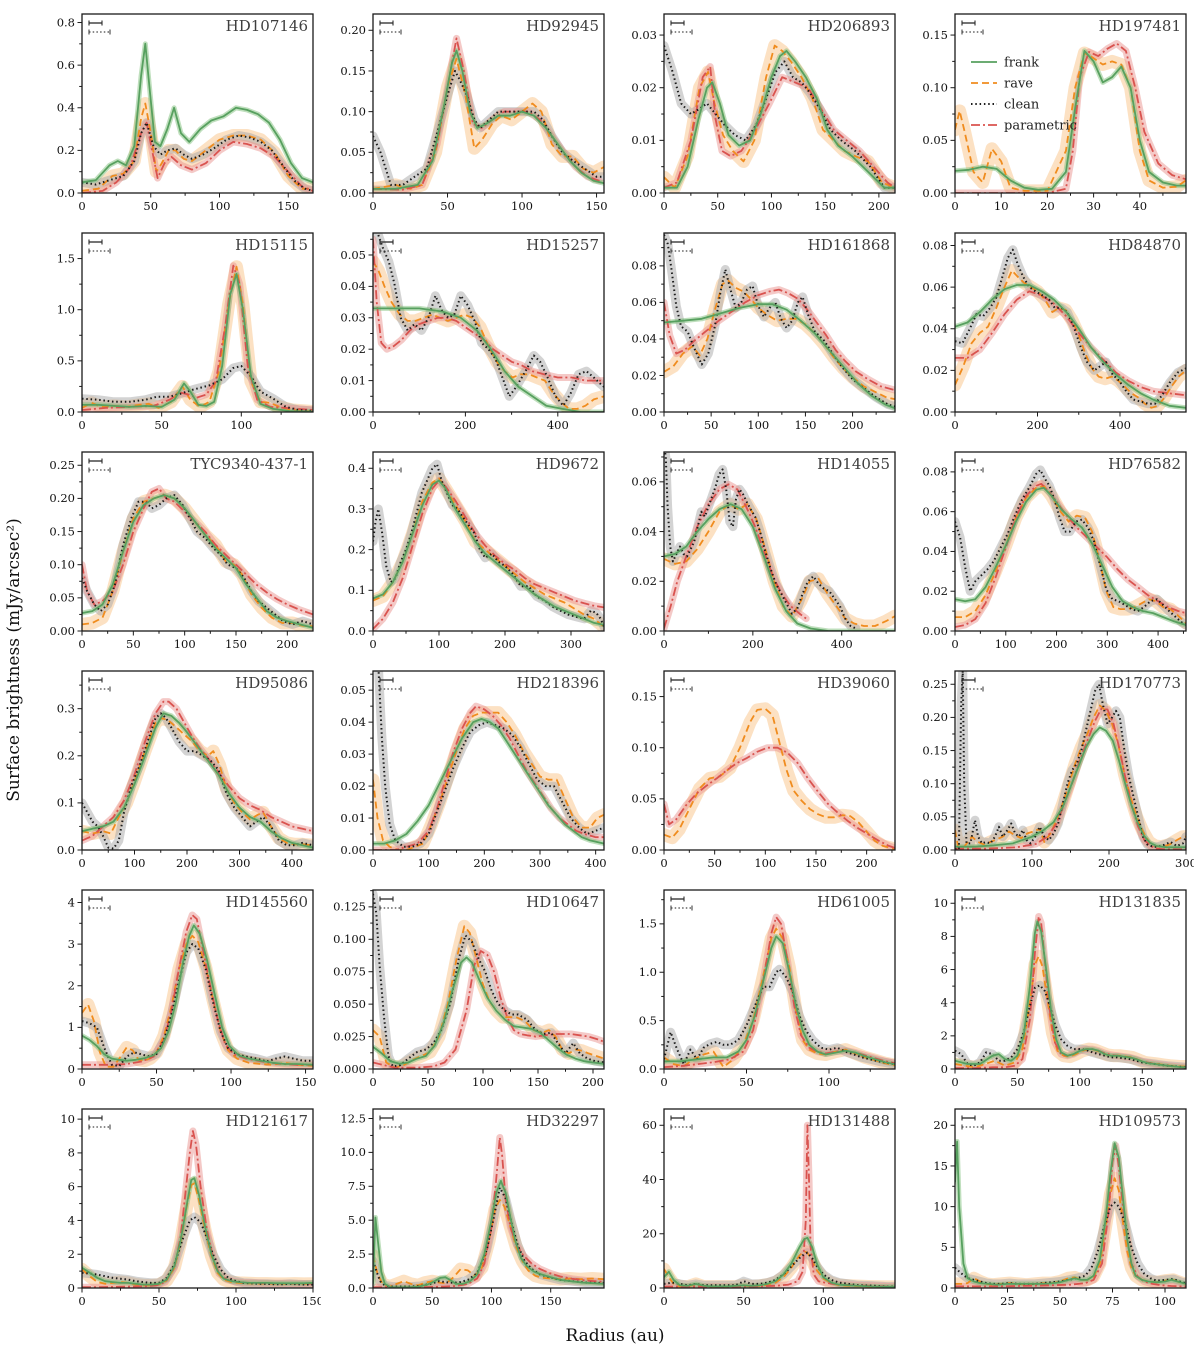 The image size is (1200, 1371). Describe the element at coordinates (66, 22) in the screenshot. I see `y-tick-label: 0.8` at that location.